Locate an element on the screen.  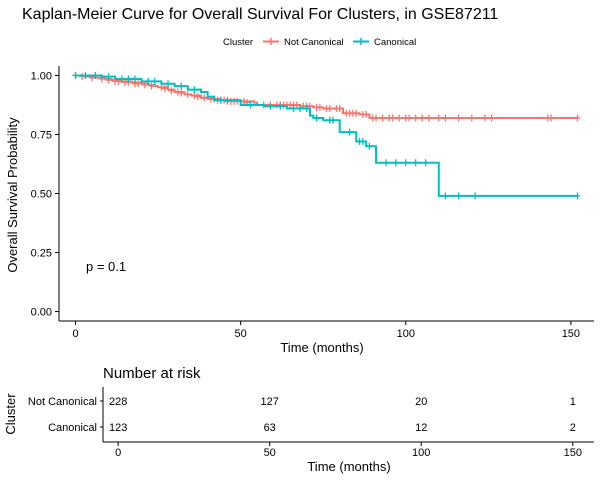
risk-value-not-canonical: 228 is located at coordinates (118, 402).